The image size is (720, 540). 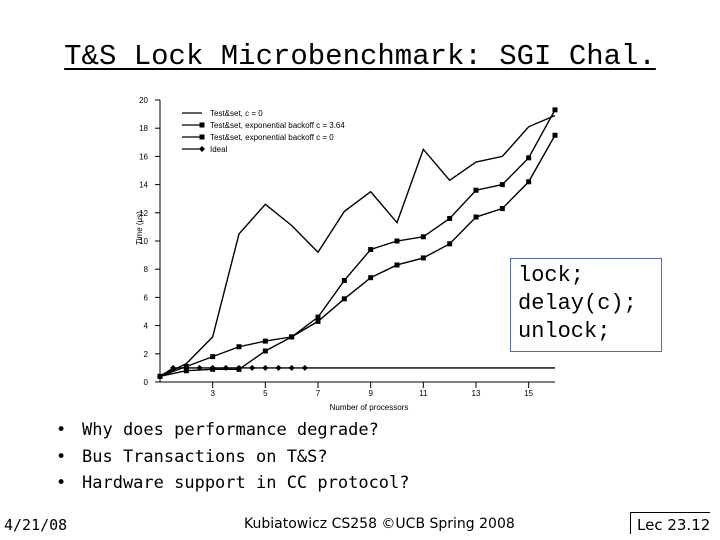 I want to click on x-tick-label: 7, so click(x=318, y=393).